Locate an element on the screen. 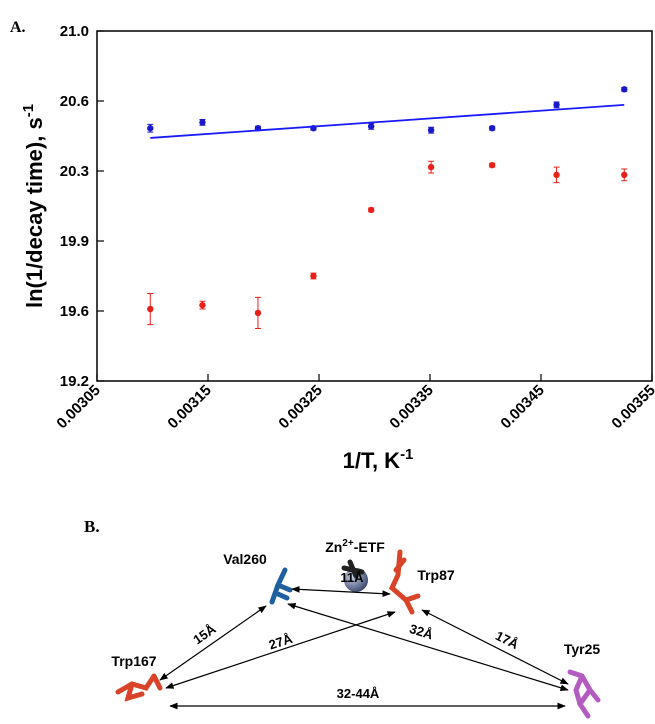  edge-label: 11Å is located at coordinates (352, 577).